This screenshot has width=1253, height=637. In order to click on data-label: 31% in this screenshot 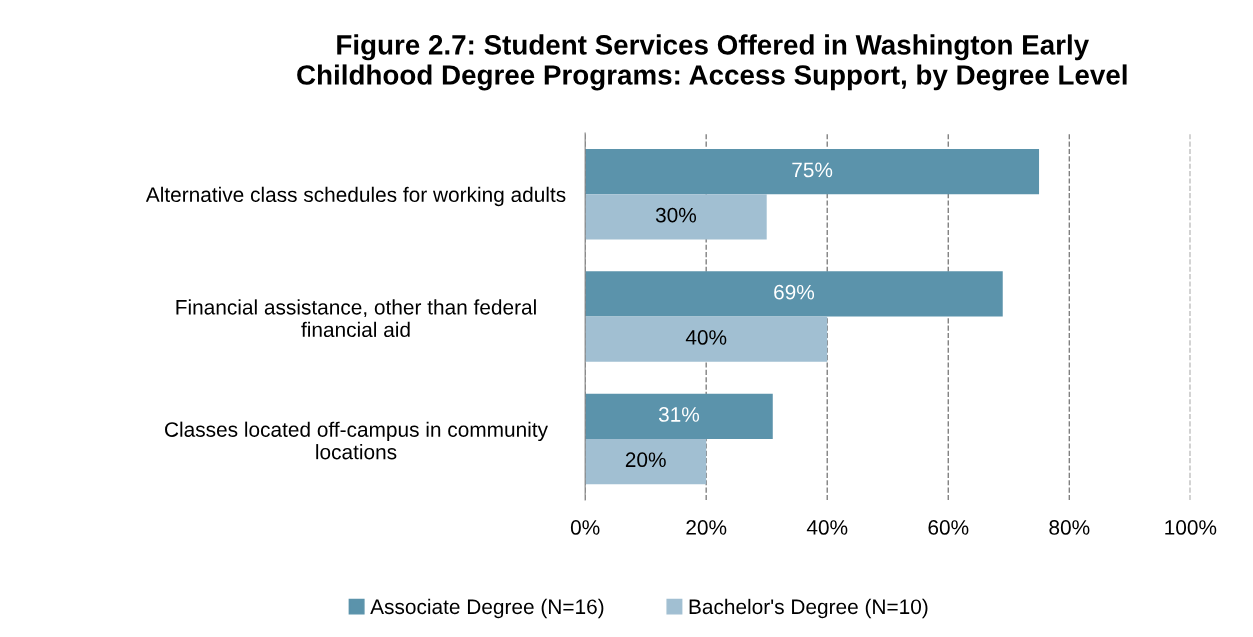, I will do `click(679, 414)`.